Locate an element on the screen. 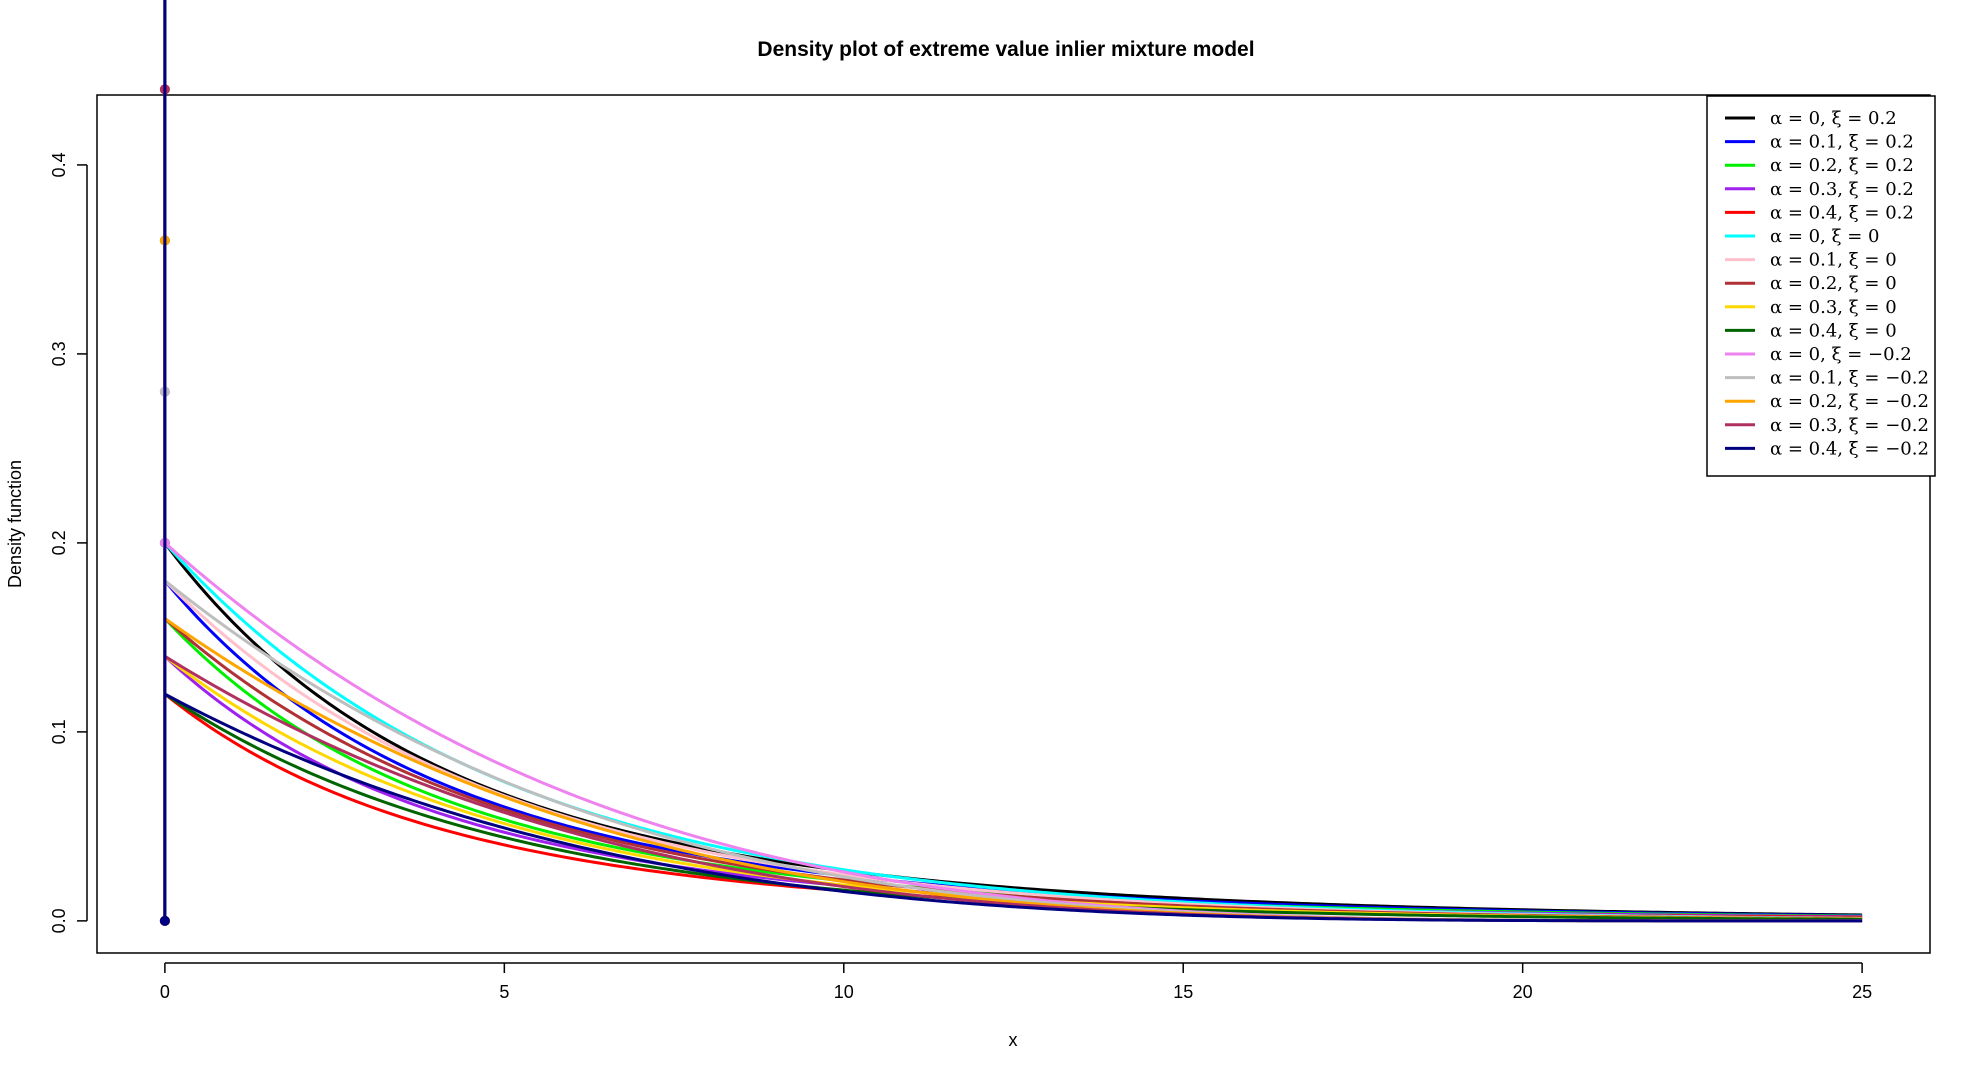 This screenshot has height=1066, width=1961. legend-item: α = 0.1, ξ = 0.2 is located at coordinates (1819, 142).